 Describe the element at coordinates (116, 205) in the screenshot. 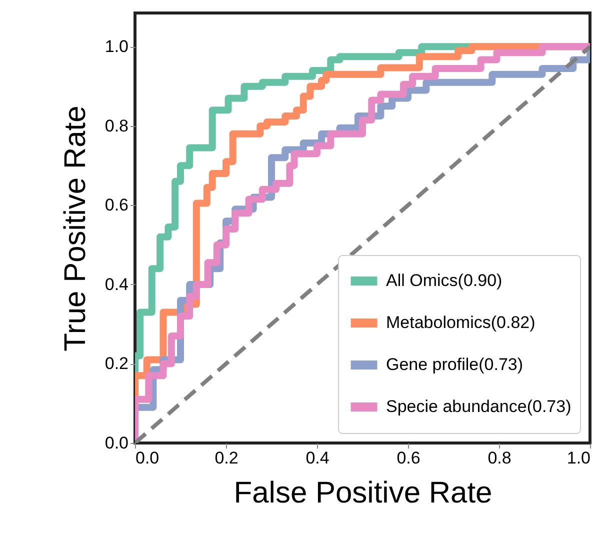

I see `y-tick-label: 0.6` at that location.